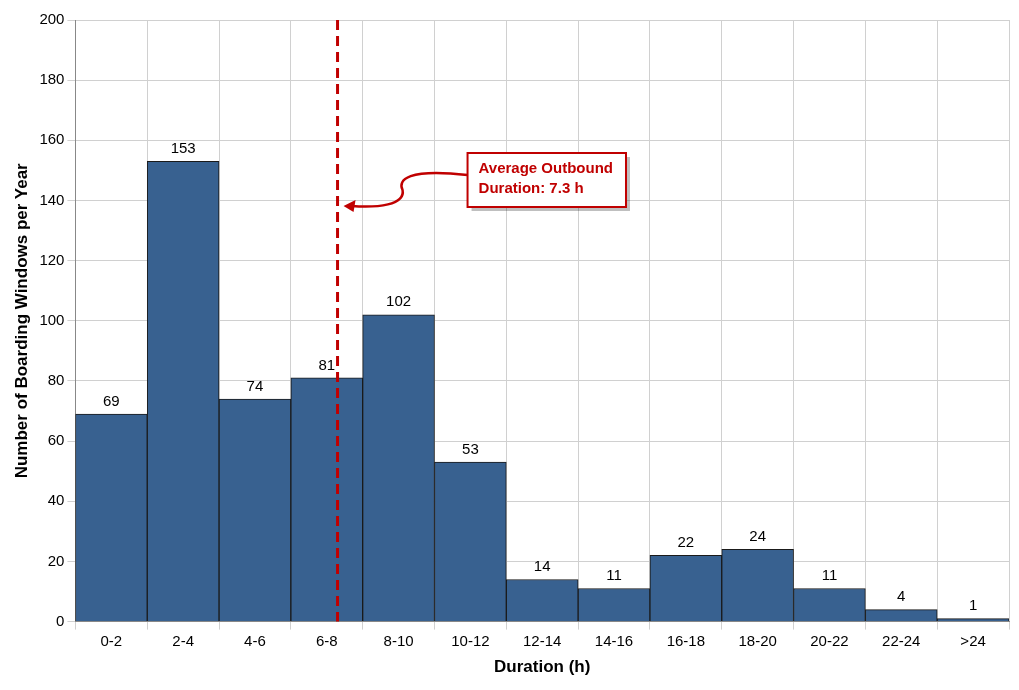  I want to click on x-tick-label: 12-14, so click(542, 640).